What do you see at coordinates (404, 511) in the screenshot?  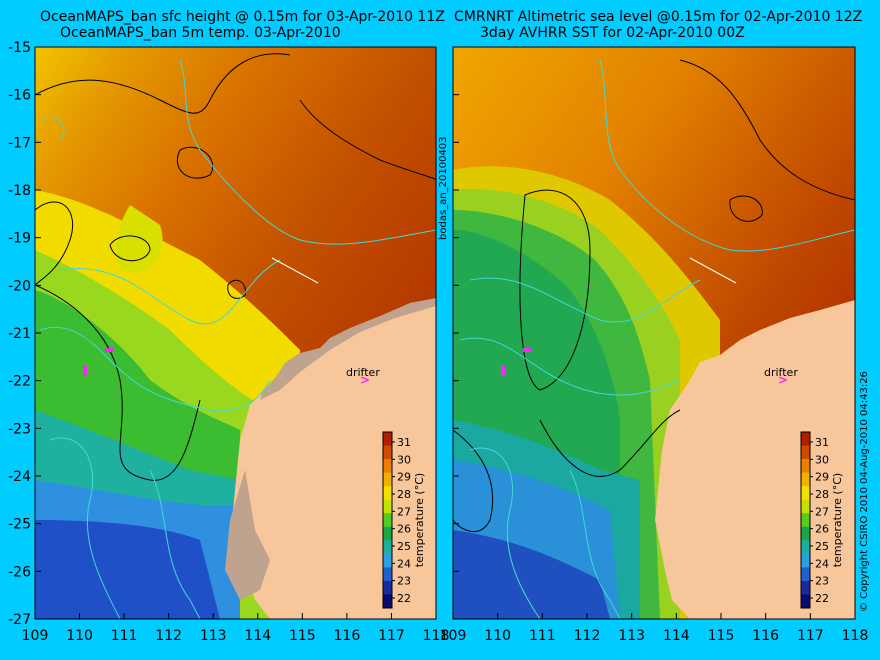 I see `left-colorbar-label: 27` at bounding box center [404, 511].